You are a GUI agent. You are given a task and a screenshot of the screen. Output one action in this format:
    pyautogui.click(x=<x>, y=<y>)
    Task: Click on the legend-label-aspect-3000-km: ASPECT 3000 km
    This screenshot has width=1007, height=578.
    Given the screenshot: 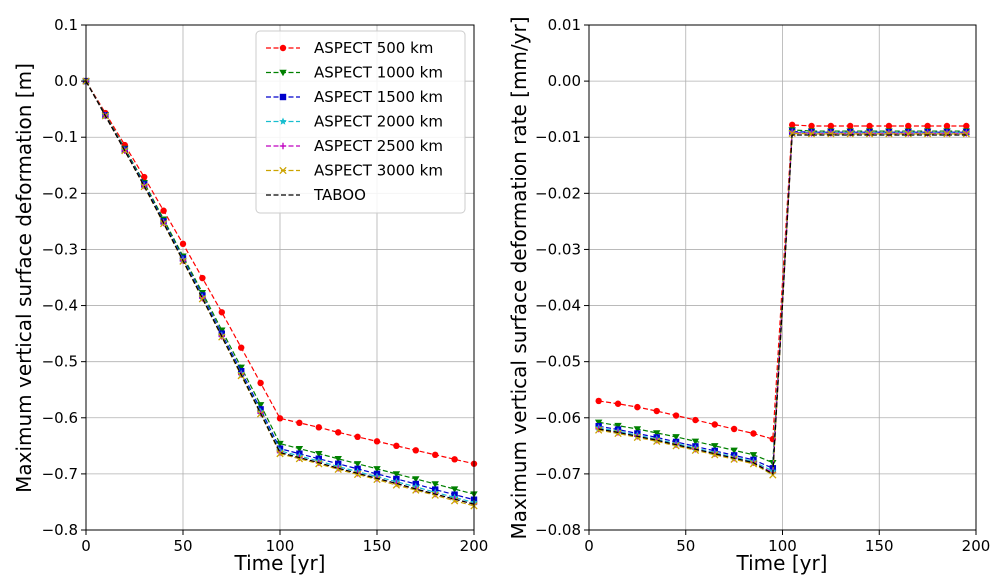 What is the action you would take?
    pyautogui.click(x=378, y=171)
    